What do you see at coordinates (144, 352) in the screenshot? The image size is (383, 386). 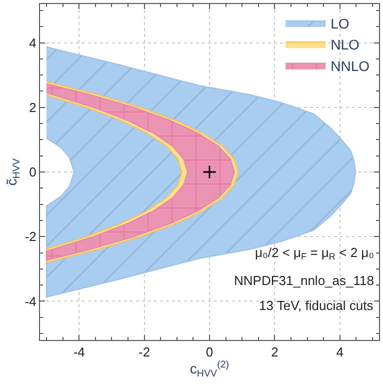 I see `x-tick-label: -2` at bounding box center [144, 352].